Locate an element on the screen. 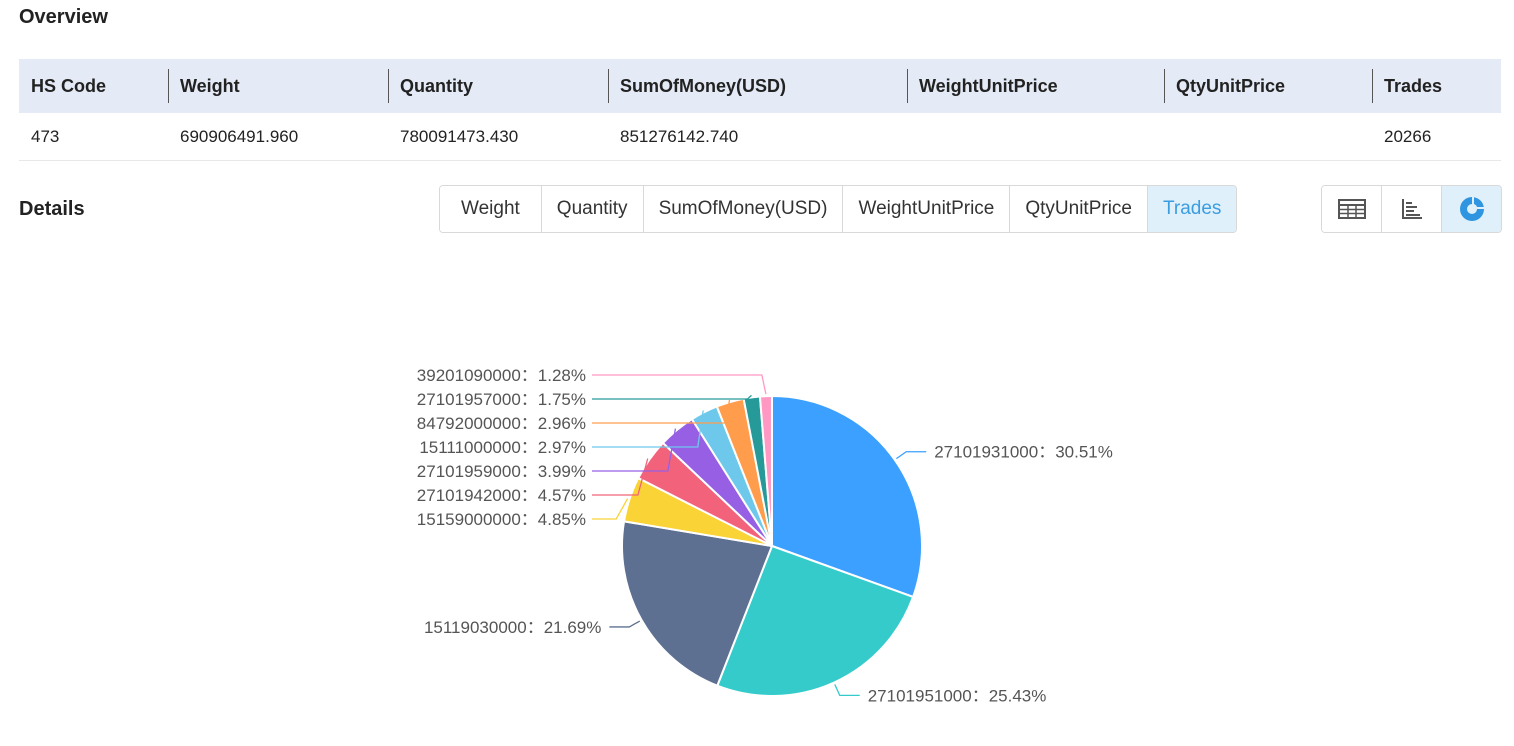  cell-quantity: 780091473.430 is located at coordinates (498, 137).